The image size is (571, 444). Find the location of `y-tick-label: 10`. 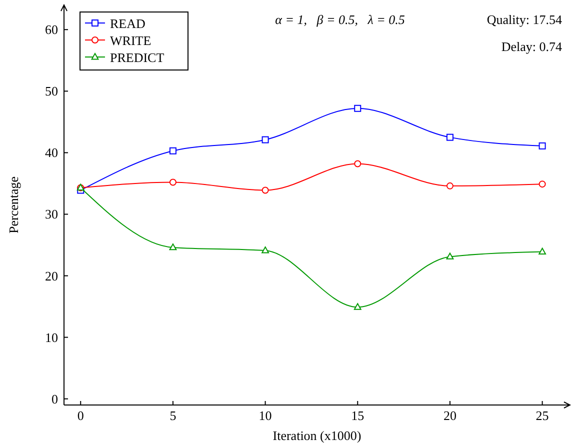

y-tick-label: 10 is located at coordinates (51, 337).